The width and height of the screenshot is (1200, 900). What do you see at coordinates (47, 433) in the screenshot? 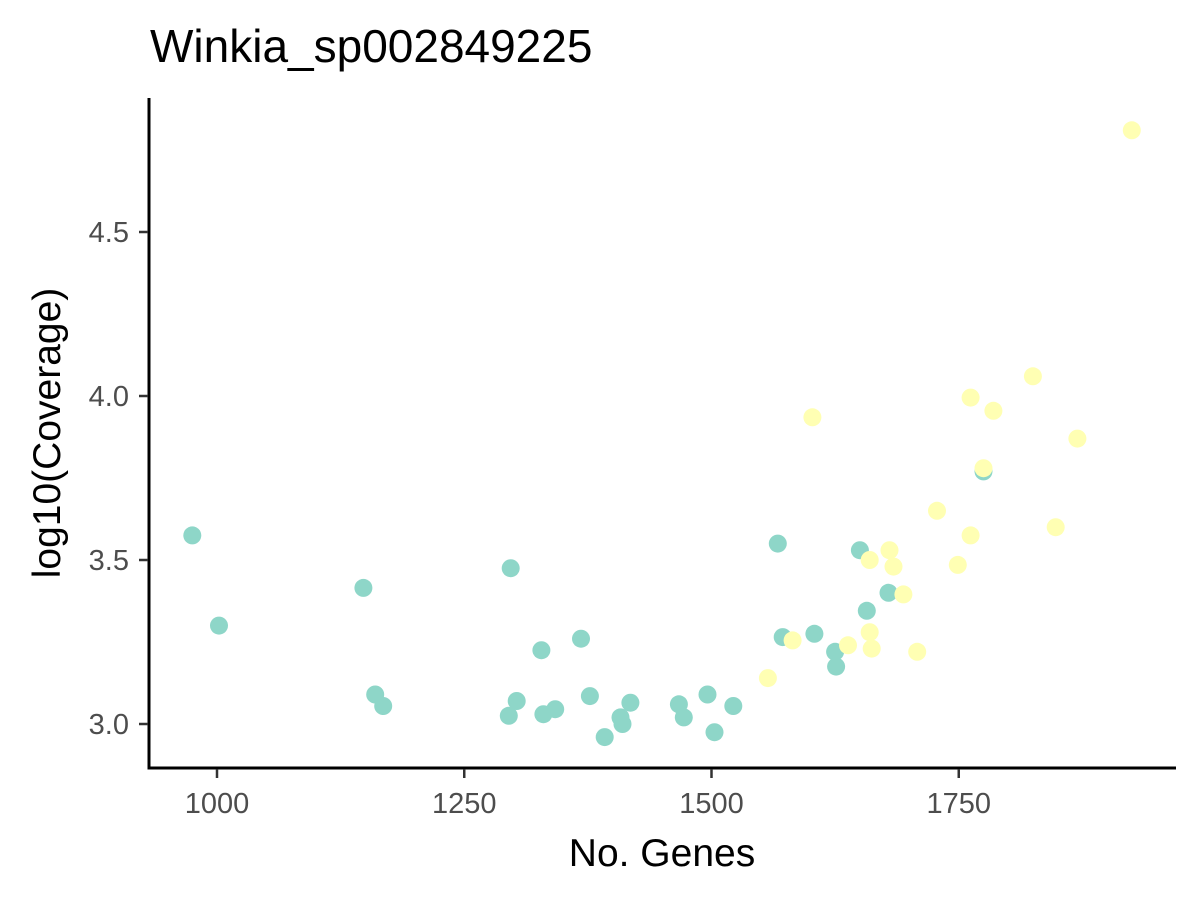
I see `y-axis-title: log10(Coverage)` at bounding box center [47, 433].